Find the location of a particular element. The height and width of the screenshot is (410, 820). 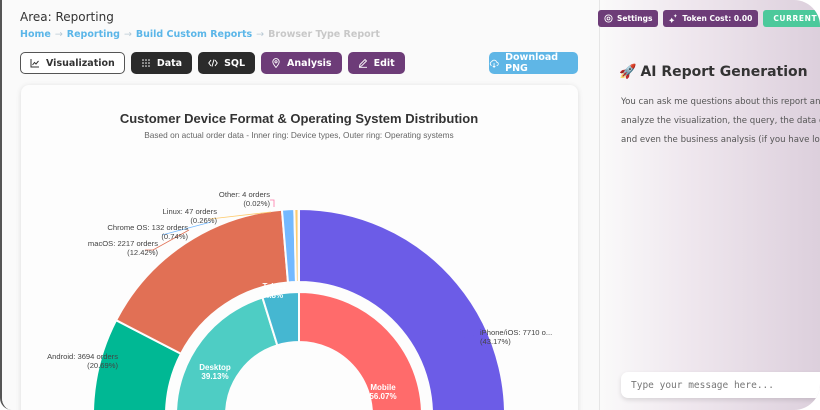

tablet-label: Tablet is located at coordinates (274, 286).